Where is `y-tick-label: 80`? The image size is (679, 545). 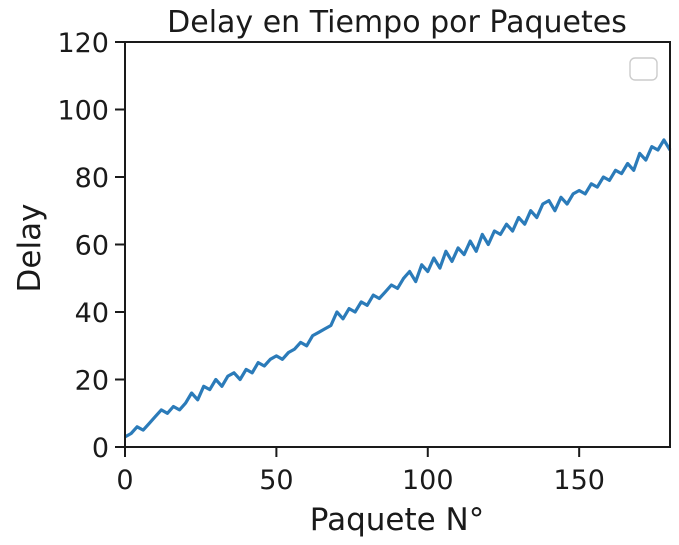 y-tick-label: 80 is located at coordinates (92, 178).